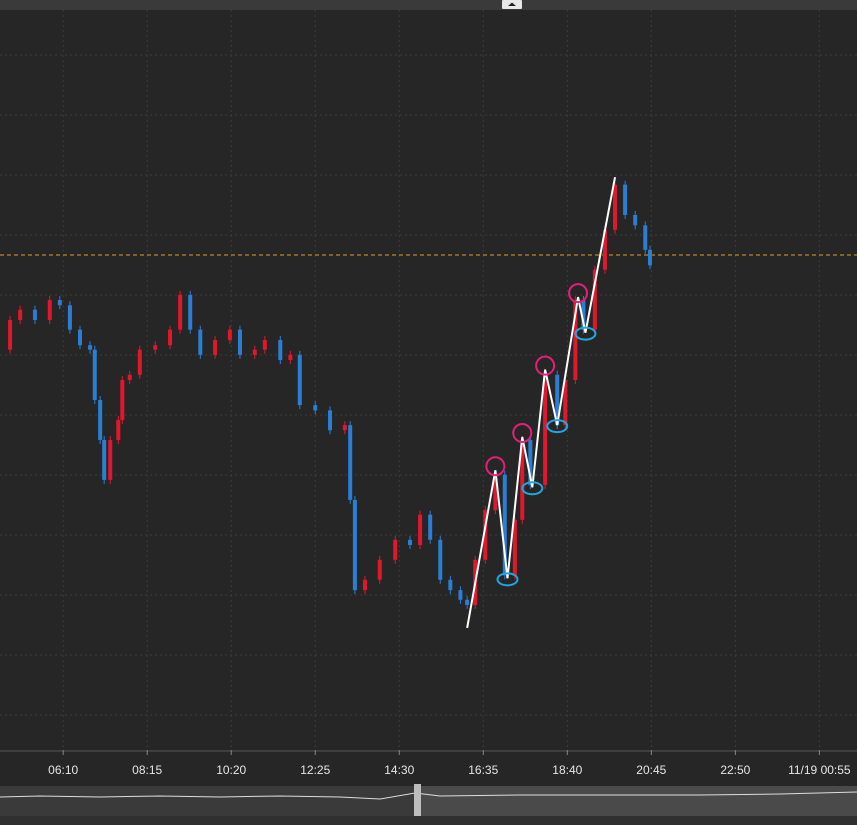 The width and height of the screenshot is (857, 825). Describe the element at coordinates (315, 770) in the screenshot. I see `x-tick-label: 12:25` at that location.